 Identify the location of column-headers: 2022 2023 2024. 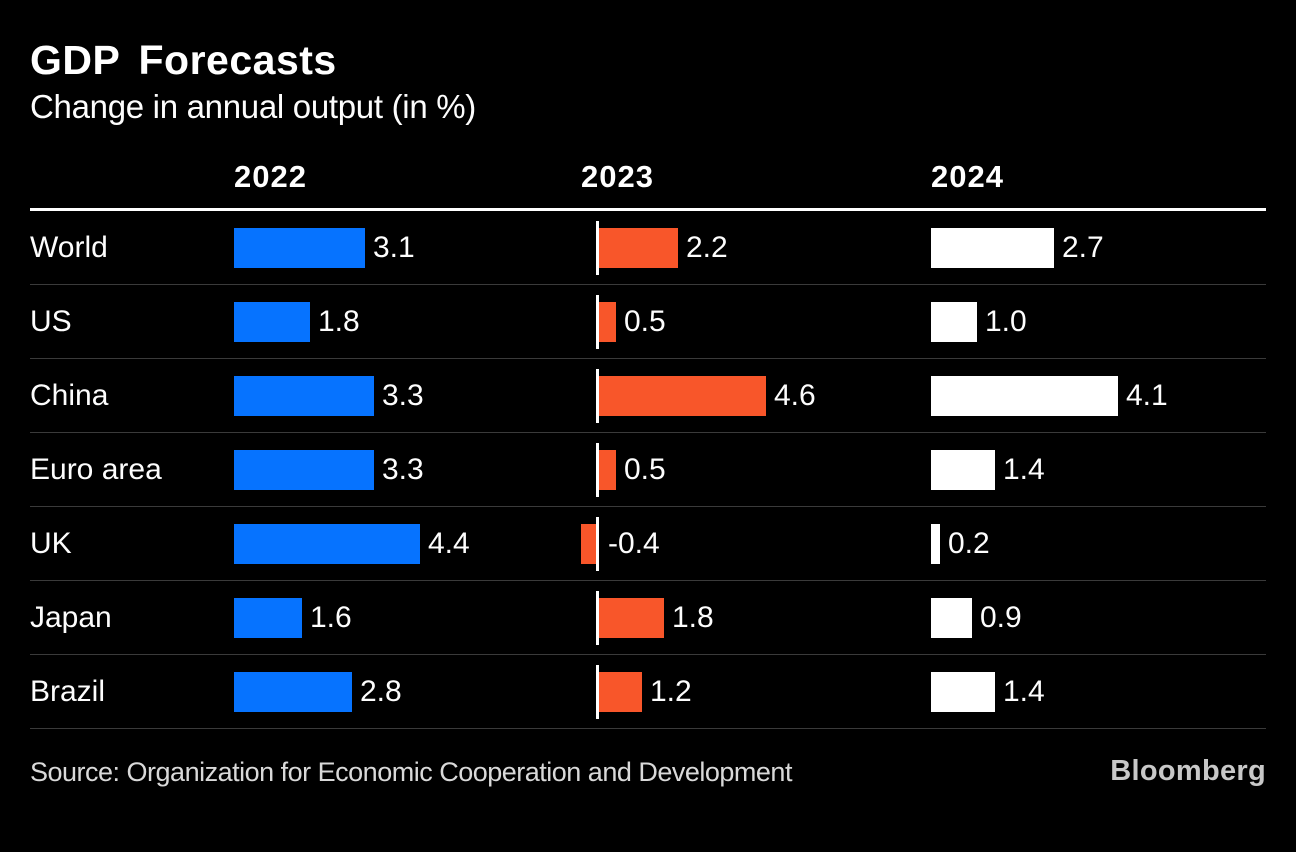
(648, 185).